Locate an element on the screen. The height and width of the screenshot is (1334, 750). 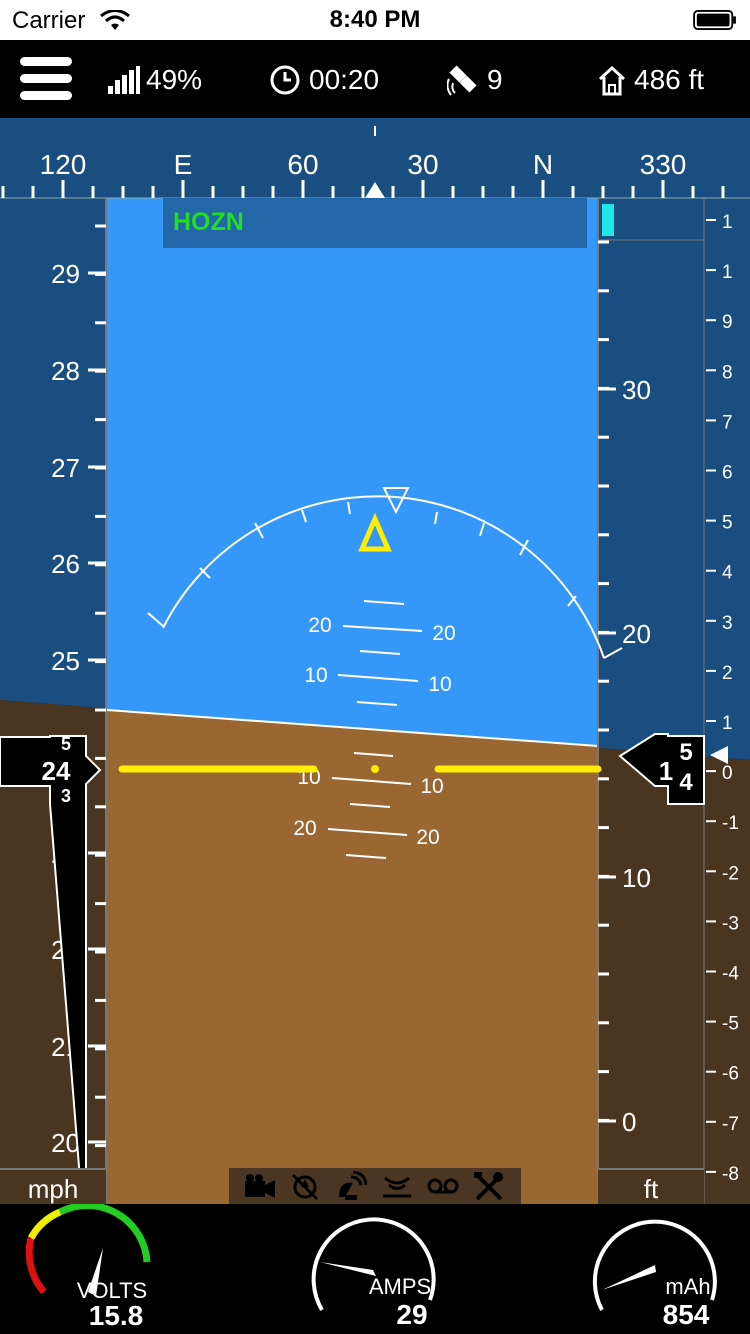
status-icon-bar is located at coordinates (375, 1186).